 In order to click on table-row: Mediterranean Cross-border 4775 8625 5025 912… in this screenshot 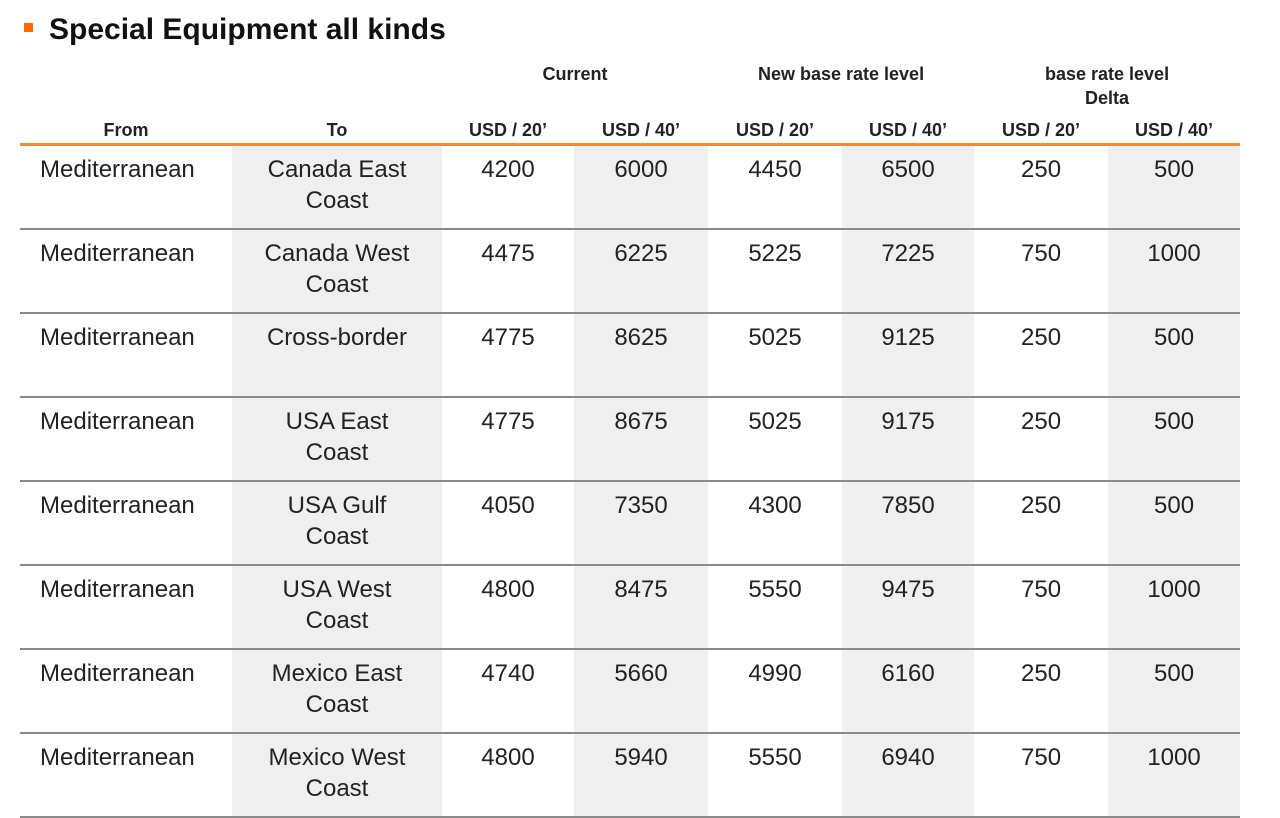, I will do `click(630, 355)`.